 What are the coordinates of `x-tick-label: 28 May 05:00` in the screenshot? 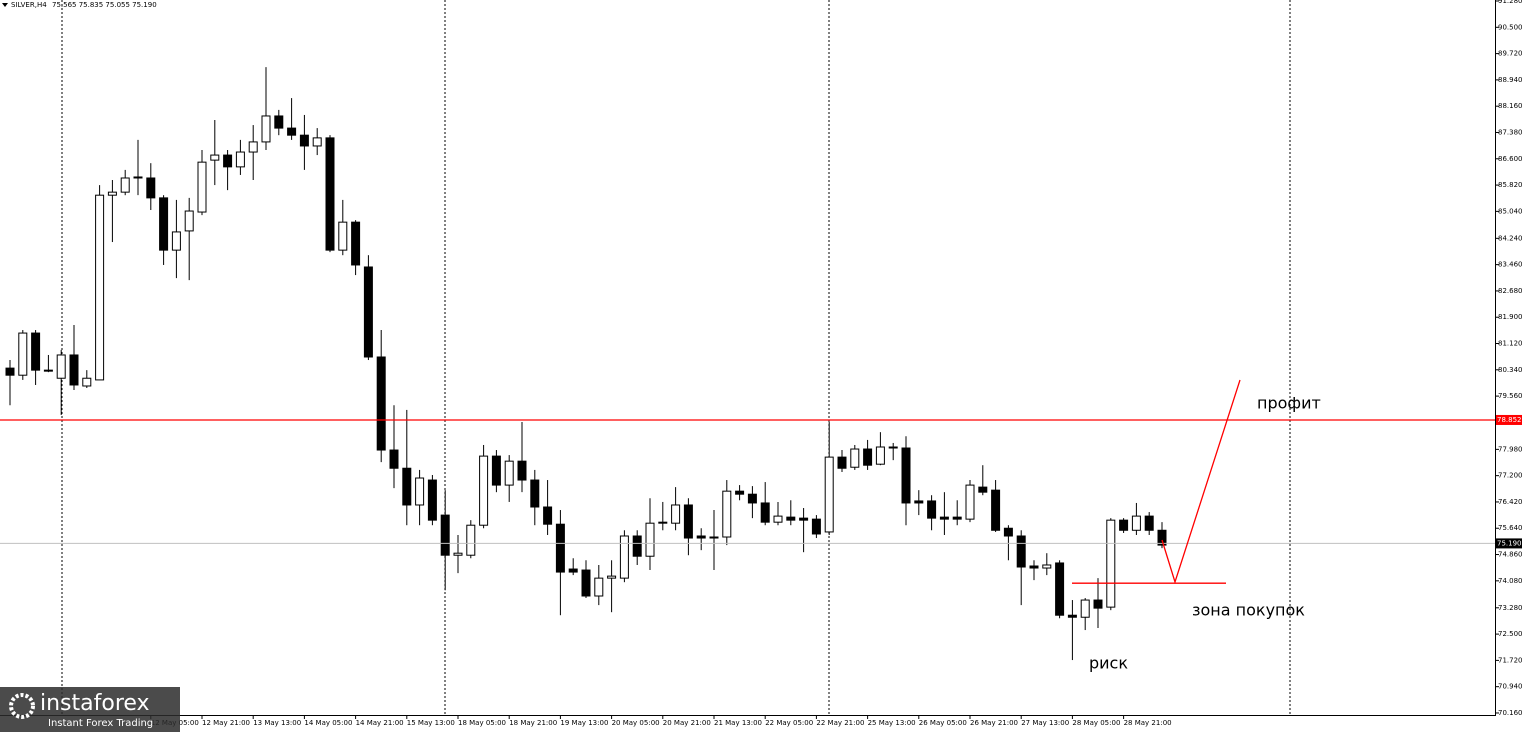 It's located at (1096, 723).